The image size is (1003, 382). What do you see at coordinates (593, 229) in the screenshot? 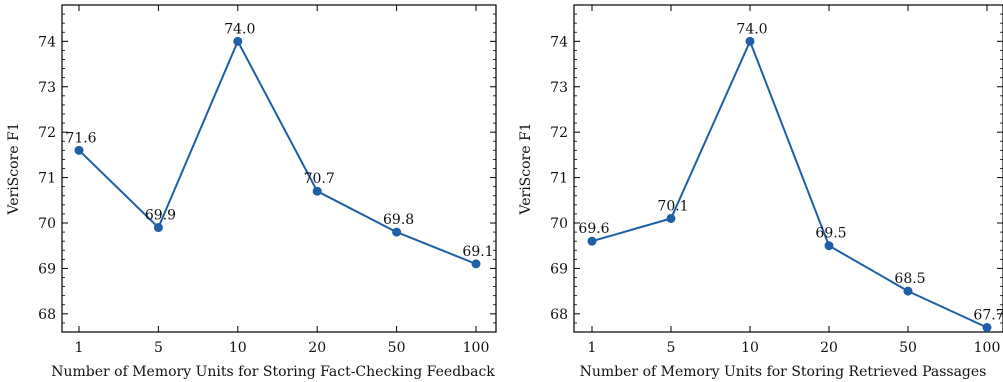
I see `data-label: 69.6` at bounding box center [593, 229].